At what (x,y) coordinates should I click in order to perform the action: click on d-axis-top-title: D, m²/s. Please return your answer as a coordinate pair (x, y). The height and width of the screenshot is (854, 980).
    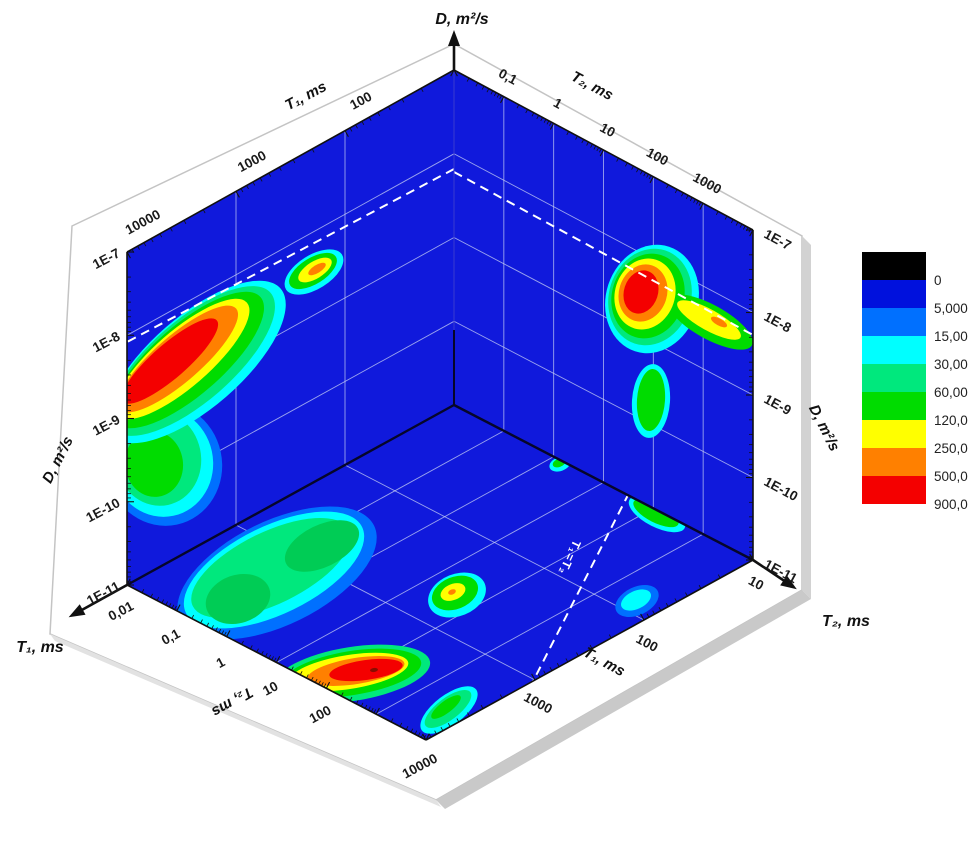
    Looking at the image, I should click on (461, 19).